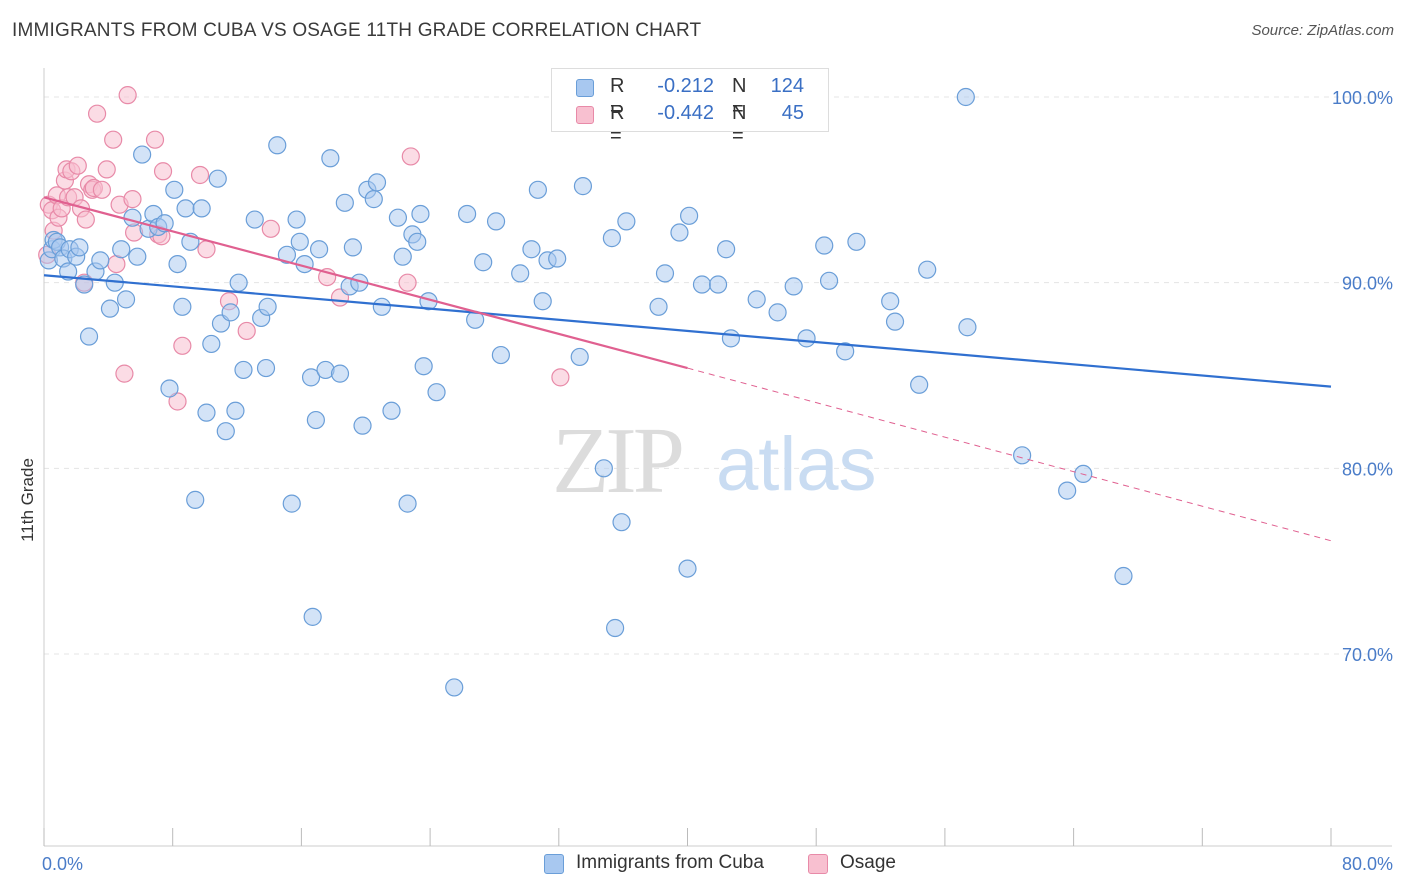 The image size is (1406, 892). What do you see at coordinates (685, 113) in the screenshot?
I see `legend-r-value: -0.442` at bounding box center [685, 113].